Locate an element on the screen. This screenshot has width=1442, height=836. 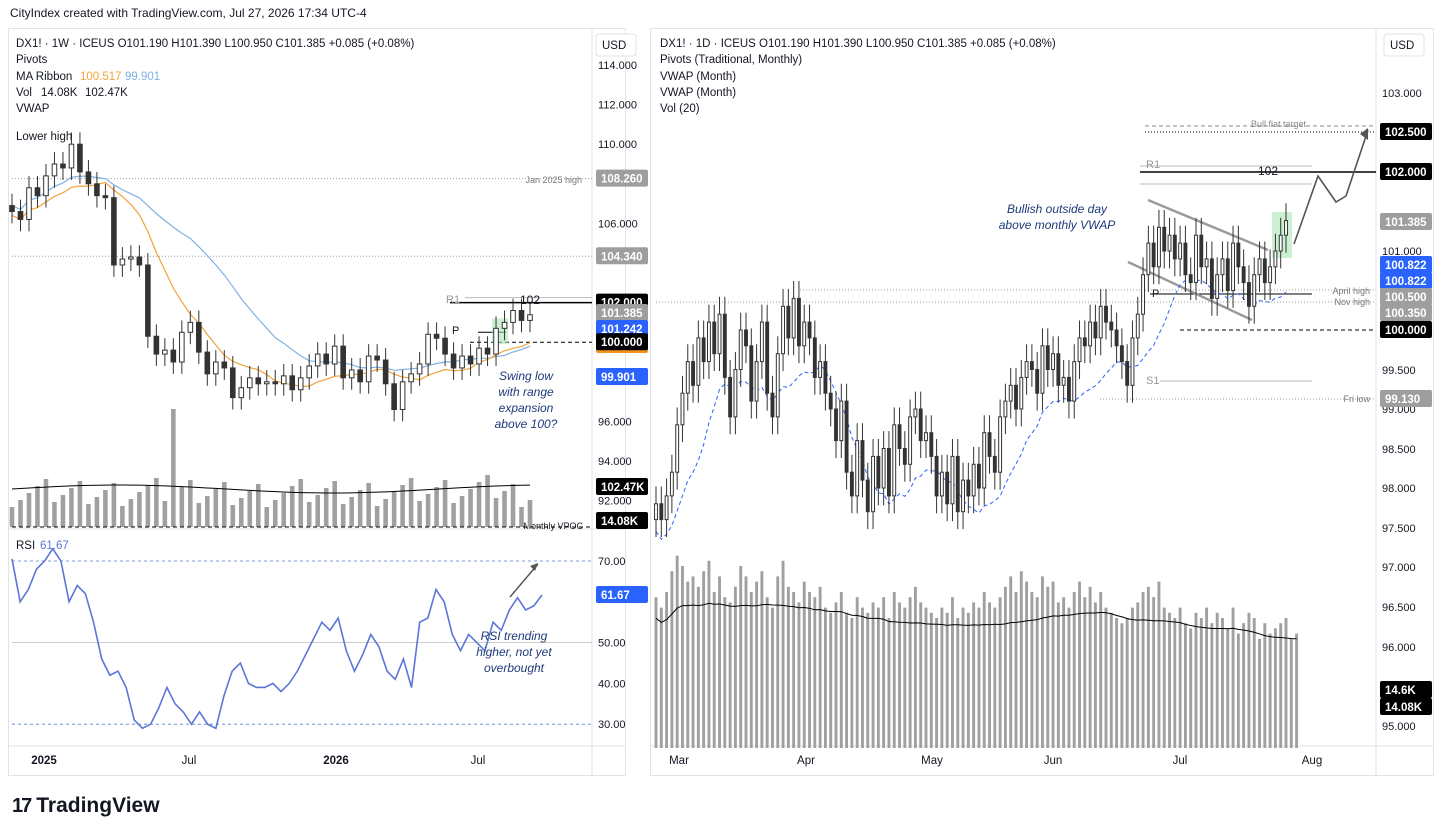
right-x-tick: Jul is located at coordinates (1180, 761).